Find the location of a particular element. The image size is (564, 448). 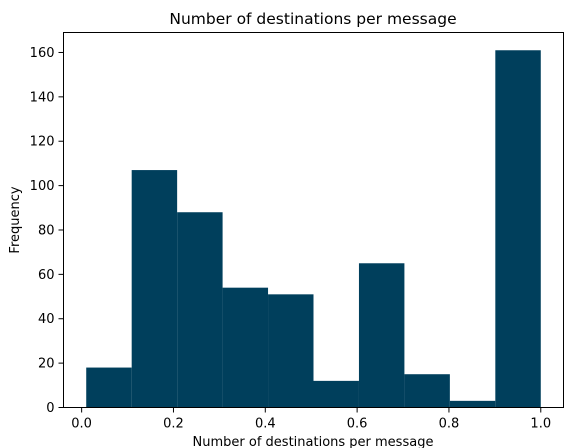

y-axis-ticks: 0 20 40 60 80 100 120 140 160 is located at coordinates (47, 231).